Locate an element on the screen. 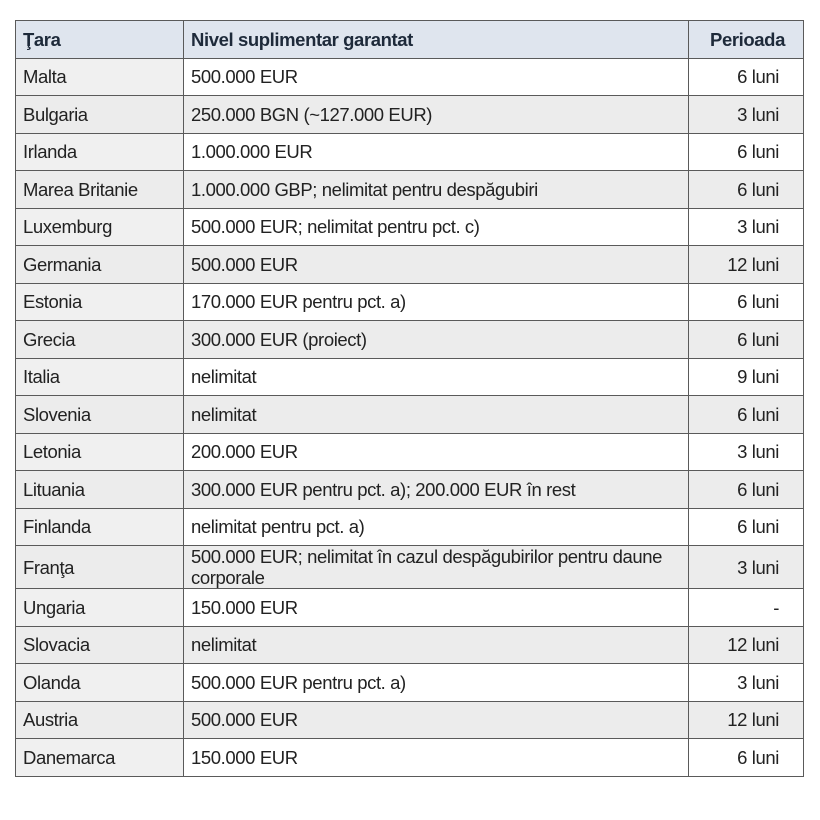  table-cell: Olanda is located at coordinates (99, 682).